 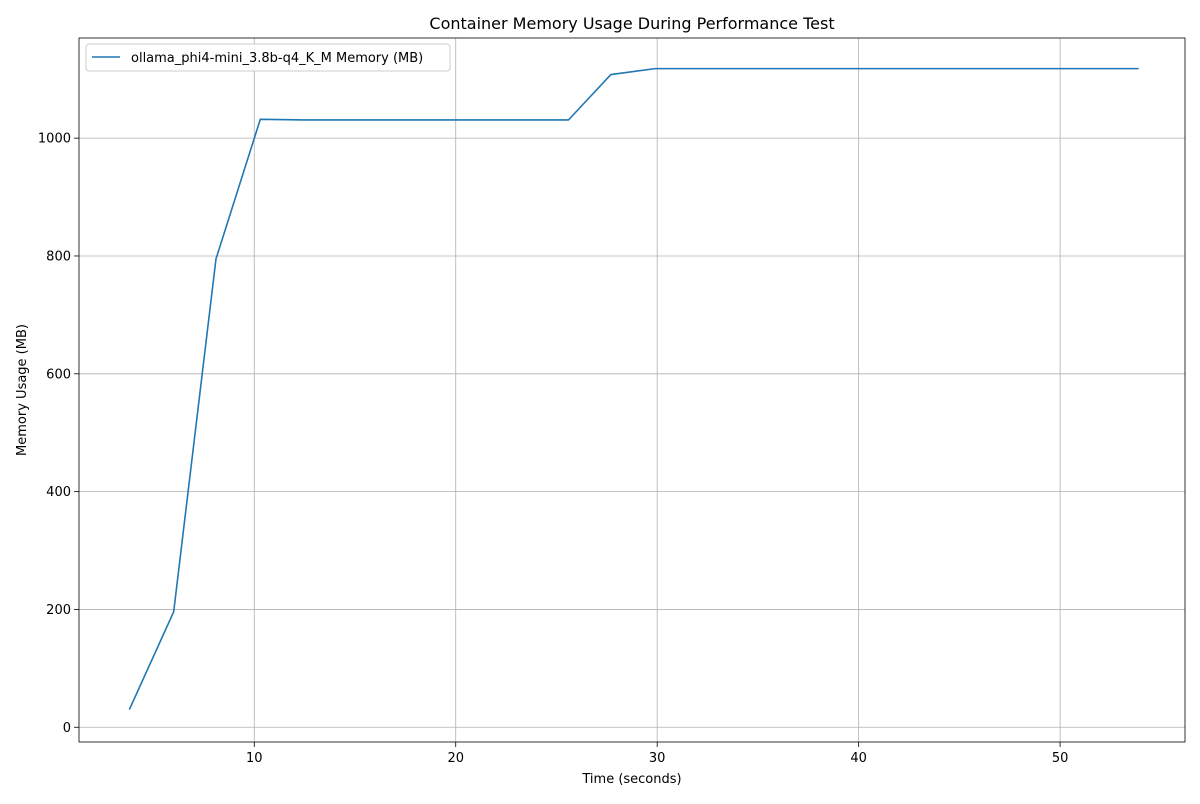 I want to click on y-tick-label: 400, so click(x=58, y=492).